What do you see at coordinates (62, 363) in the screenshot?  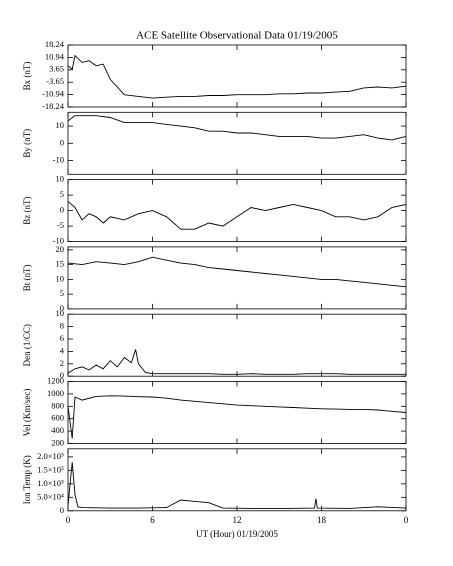 I see `y-tick-label: 2` at bounding box center [62, 363].